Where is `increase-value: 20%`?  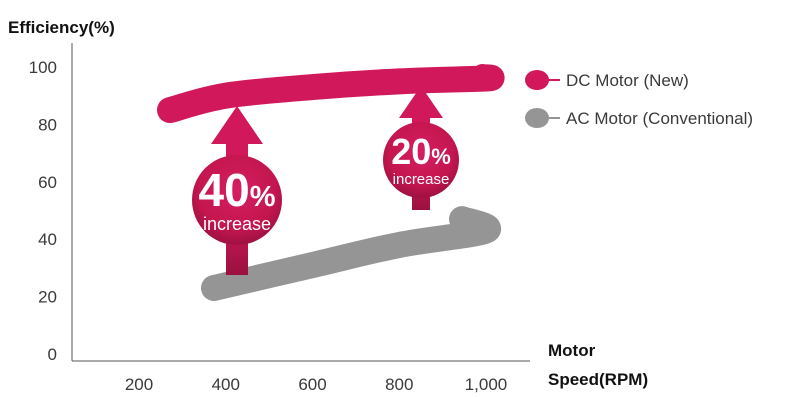
increase-value: 20% is located at coordinates (421, 151).